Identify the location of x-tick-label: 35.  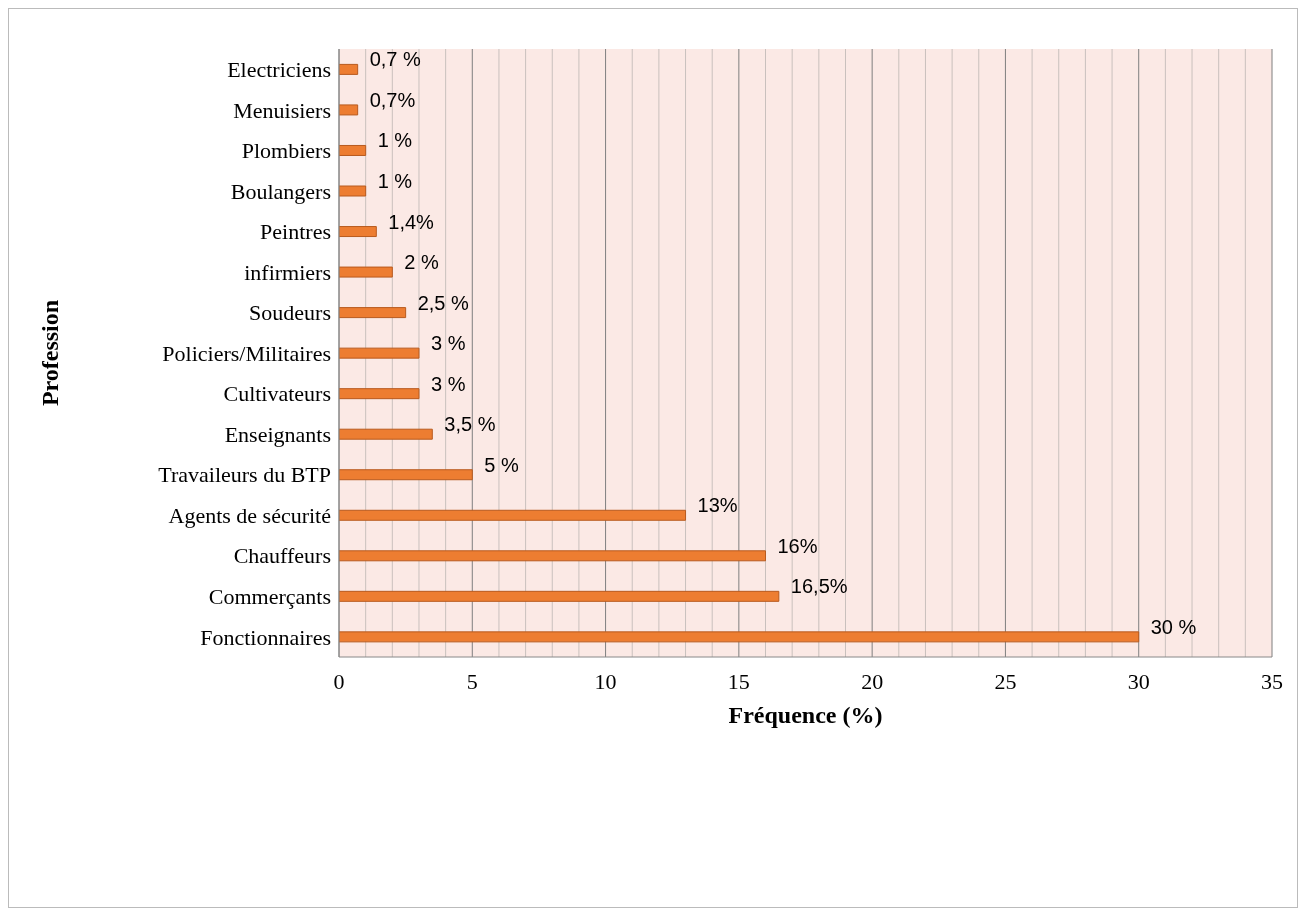
(1272, 681).